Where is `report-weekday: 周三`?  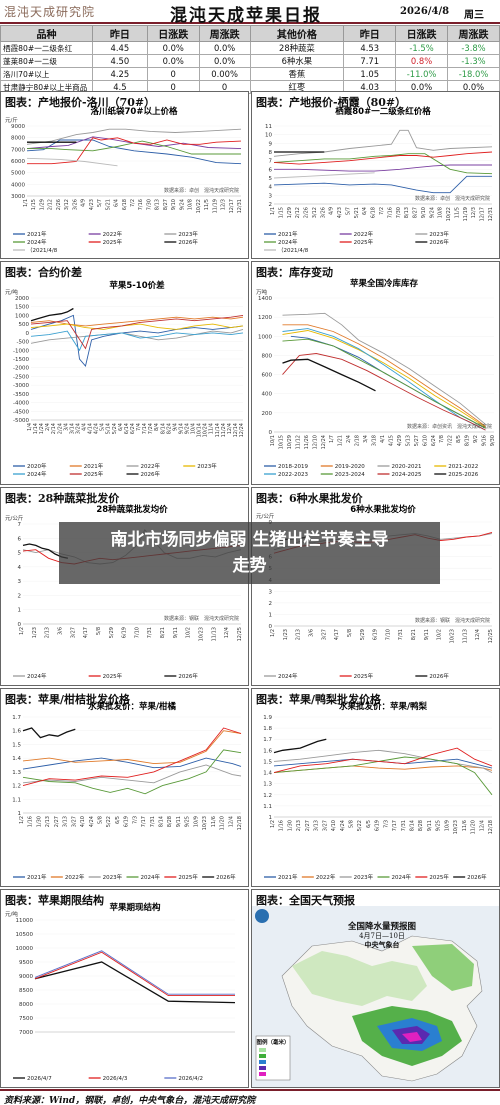 report-weekday: 周三 is located at coordinates (474, 15).